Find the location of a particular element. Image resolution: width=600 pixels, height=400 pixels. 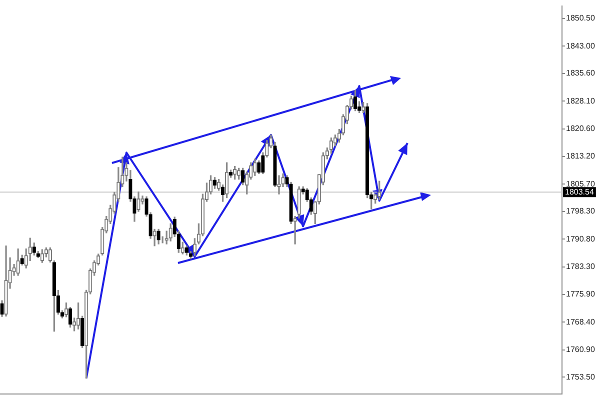

y-tick-label: 1828.10 is located at coordinates (581, 101).